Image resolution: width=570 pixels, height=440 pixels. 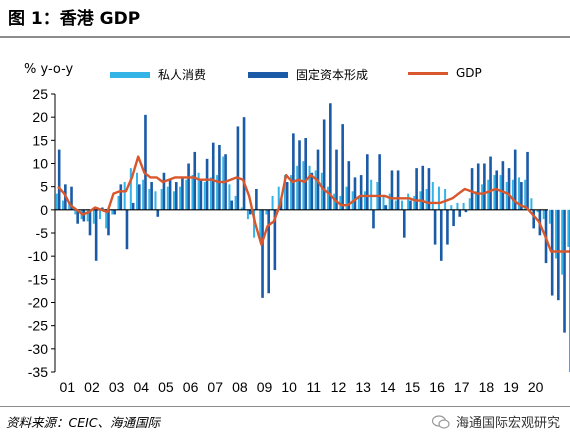 I want to click on brand-label: 海通国际宏观研究, so click(x=507, y=423).